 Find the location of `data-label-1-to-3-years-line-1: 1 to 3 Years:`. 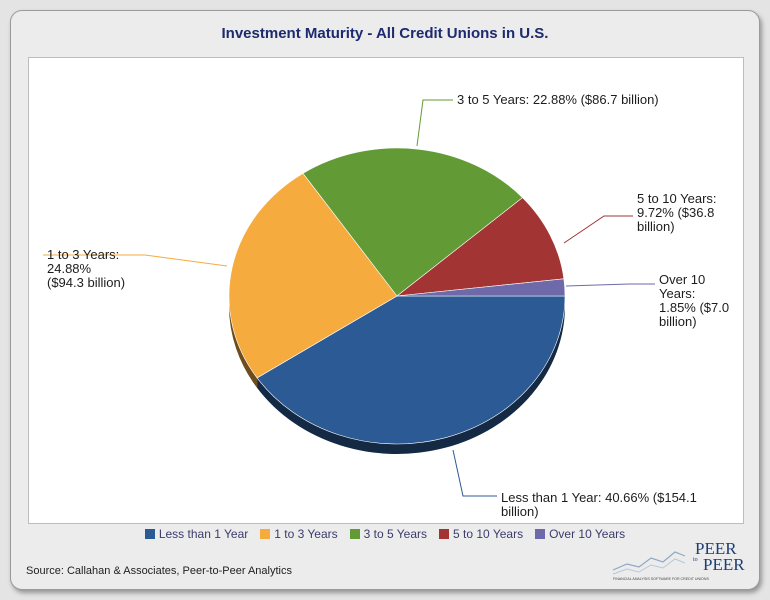

data-label-1-to-3-years-line-1: 1 to 3 Years: is located at coordinates (83, 254).